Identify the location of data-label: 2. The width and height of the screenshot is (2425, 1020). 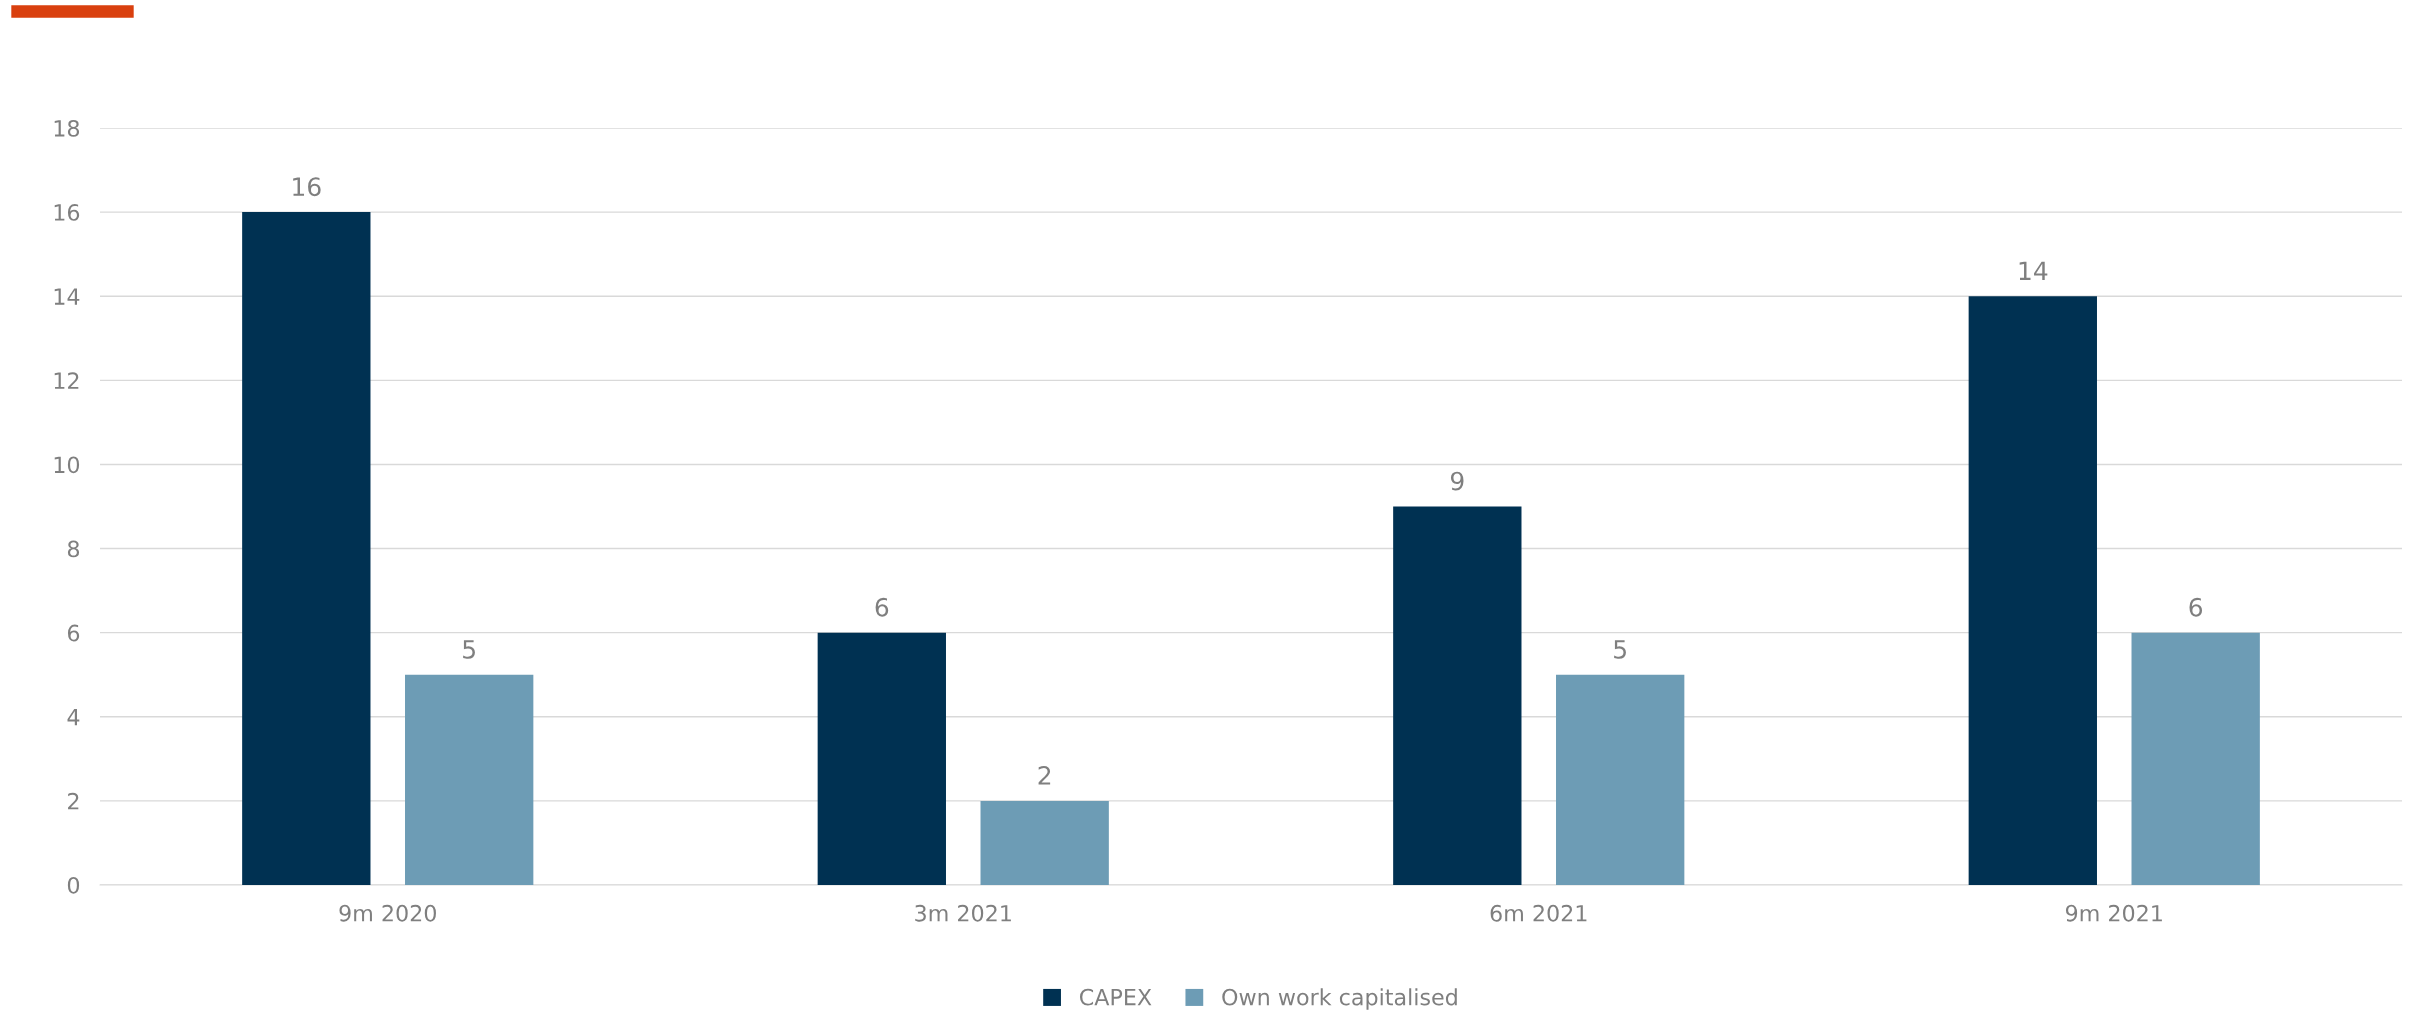
(1044, 775).